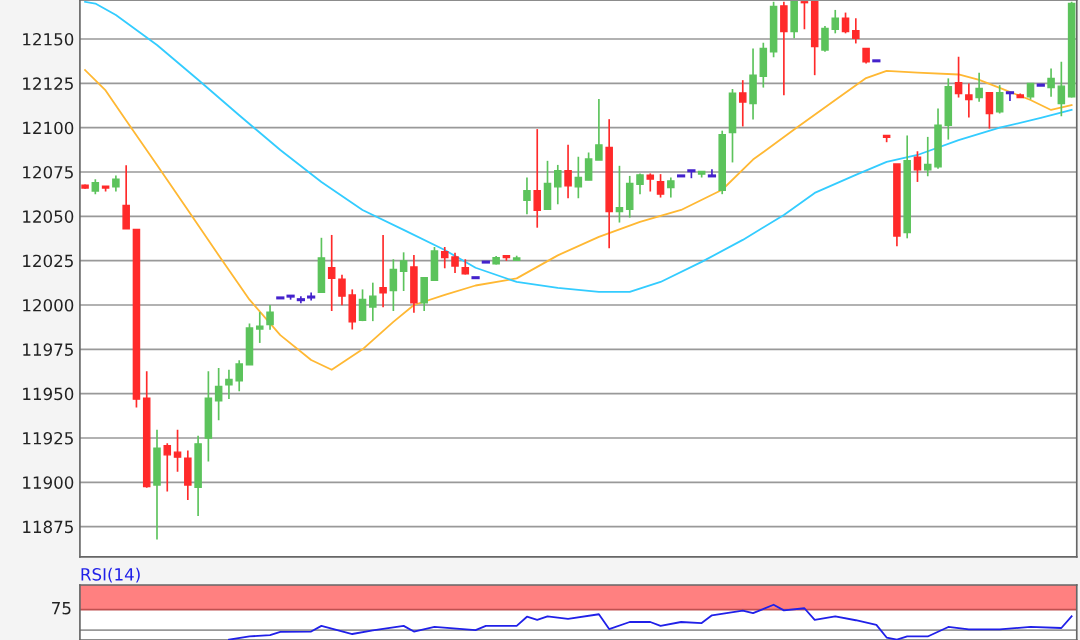 Image resolution: width=1080 pixels, height=640 pixels. I want to click on y-tick-label: 12025, so click(48, 261).